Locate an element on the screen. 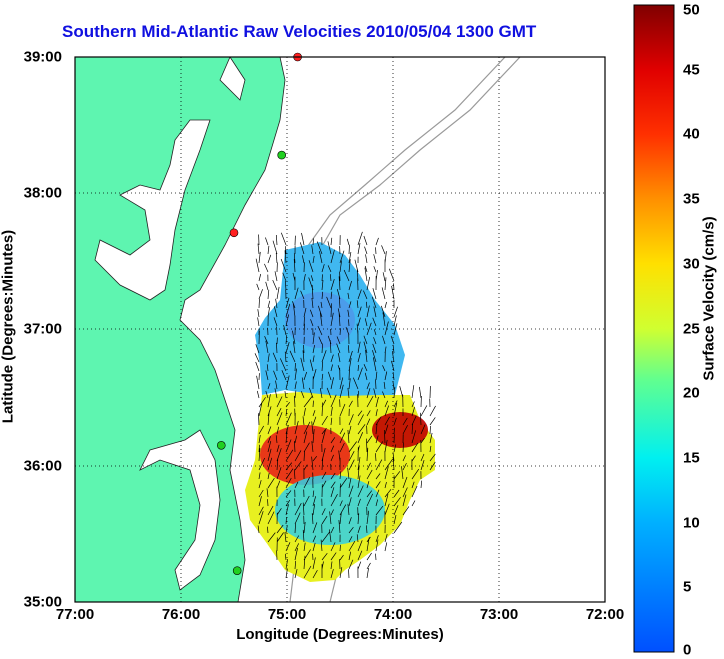  lat-tick: 39:00 is located at coordinates (42, 57).